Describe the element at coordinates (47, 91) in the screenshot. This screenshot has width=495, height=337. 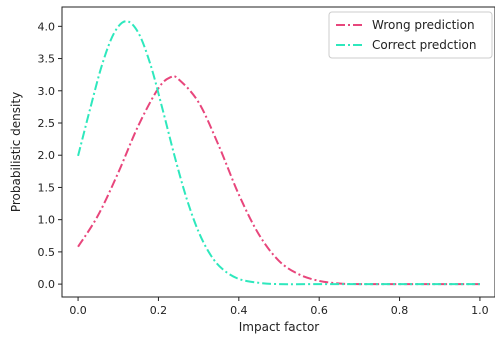
I see `y-tick-label: 3.0` at that location.